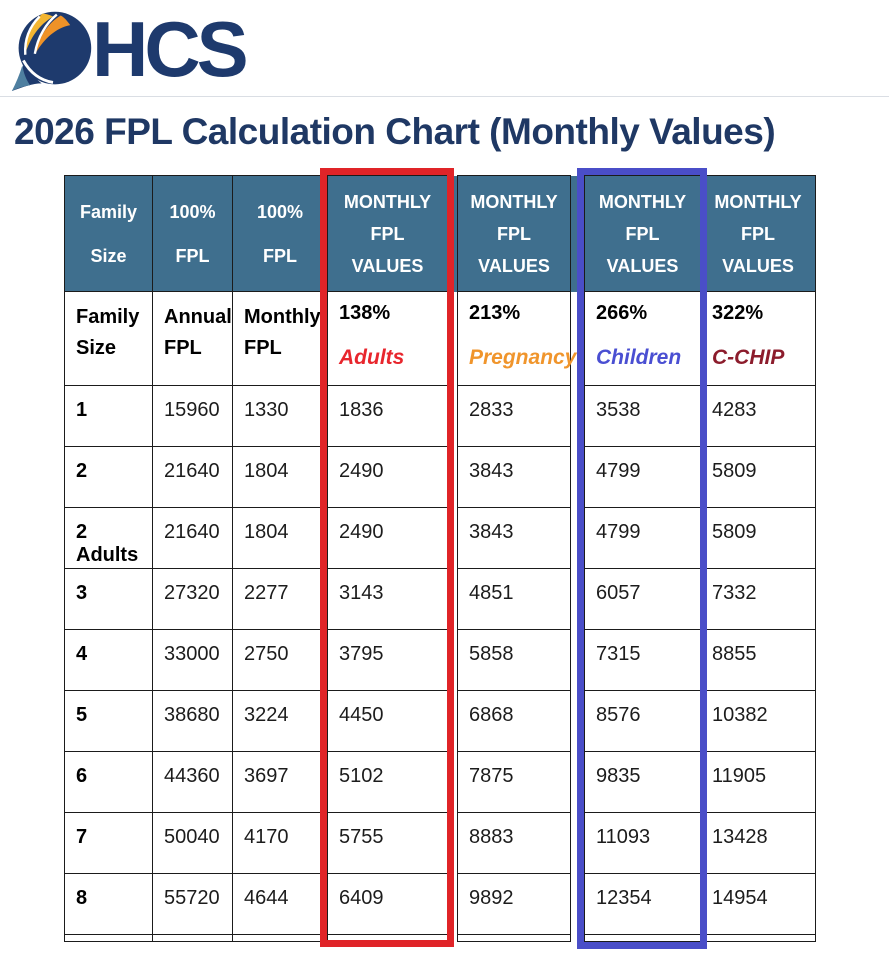 This screenshot has height=973, width=889. What do you see at coordinates (387, 599) in the screenshot?
I see `cell-adults-138: 3143` at bounding box center [387, 599].